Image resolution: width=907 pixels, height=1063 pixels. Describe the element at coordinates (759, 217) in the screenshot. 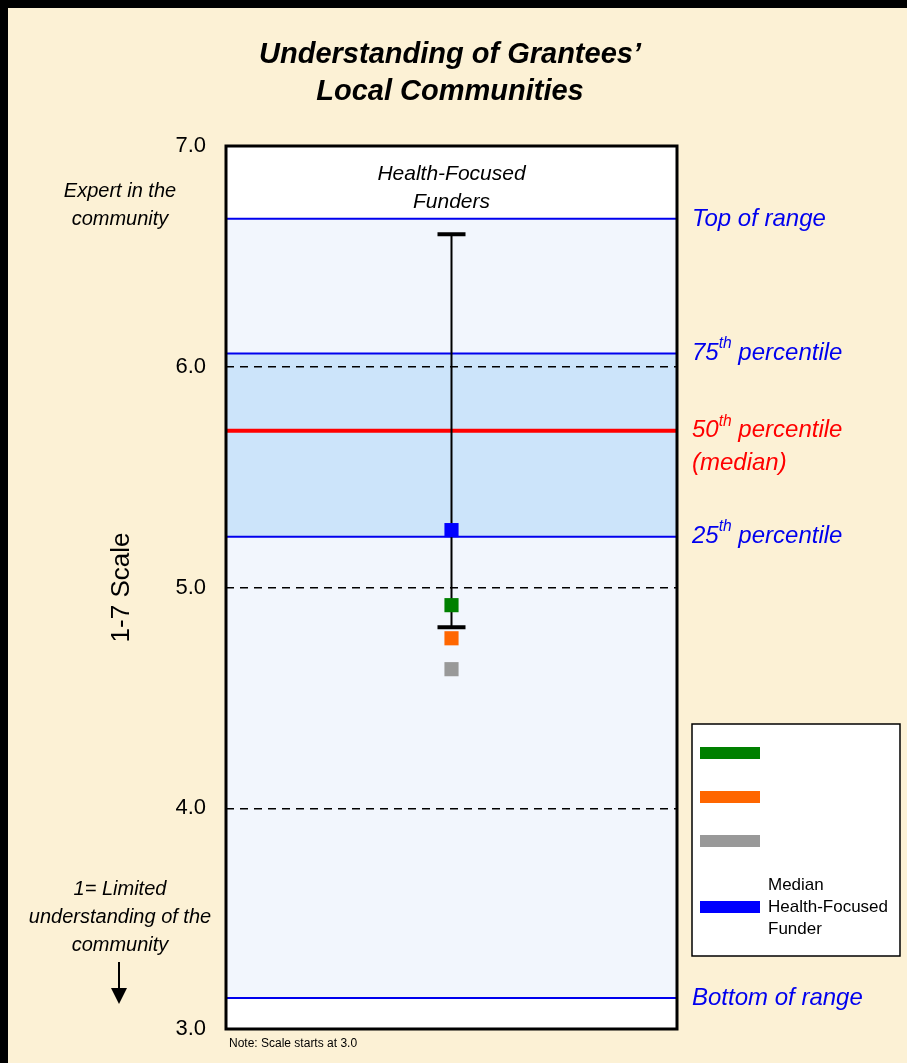

I see `ref-line-label: Top of range` at that location.